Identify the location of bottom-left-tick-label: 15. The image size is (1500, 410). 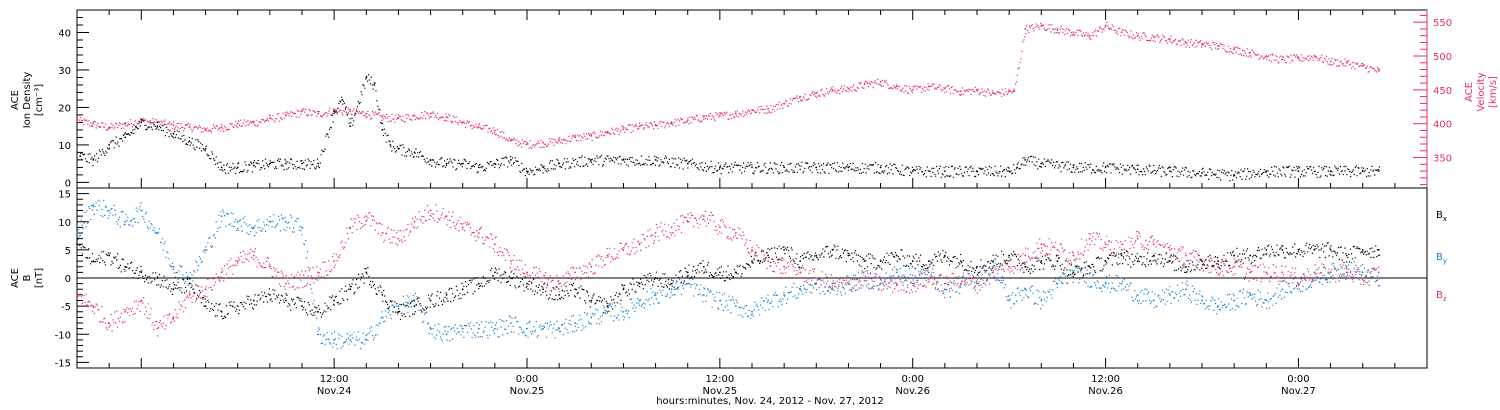
(64, 195).